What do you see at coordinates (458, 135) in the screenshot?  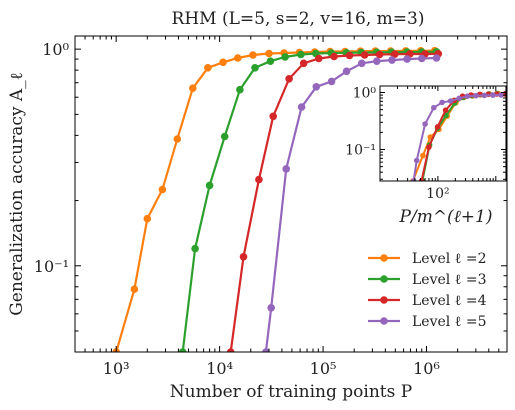 I see `inset-series-group` at bounding box center [458, 135].